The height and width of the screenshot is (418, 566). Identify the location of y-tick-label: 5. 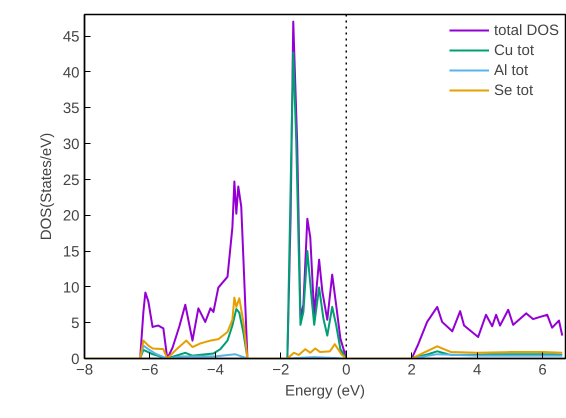
(75, 323).